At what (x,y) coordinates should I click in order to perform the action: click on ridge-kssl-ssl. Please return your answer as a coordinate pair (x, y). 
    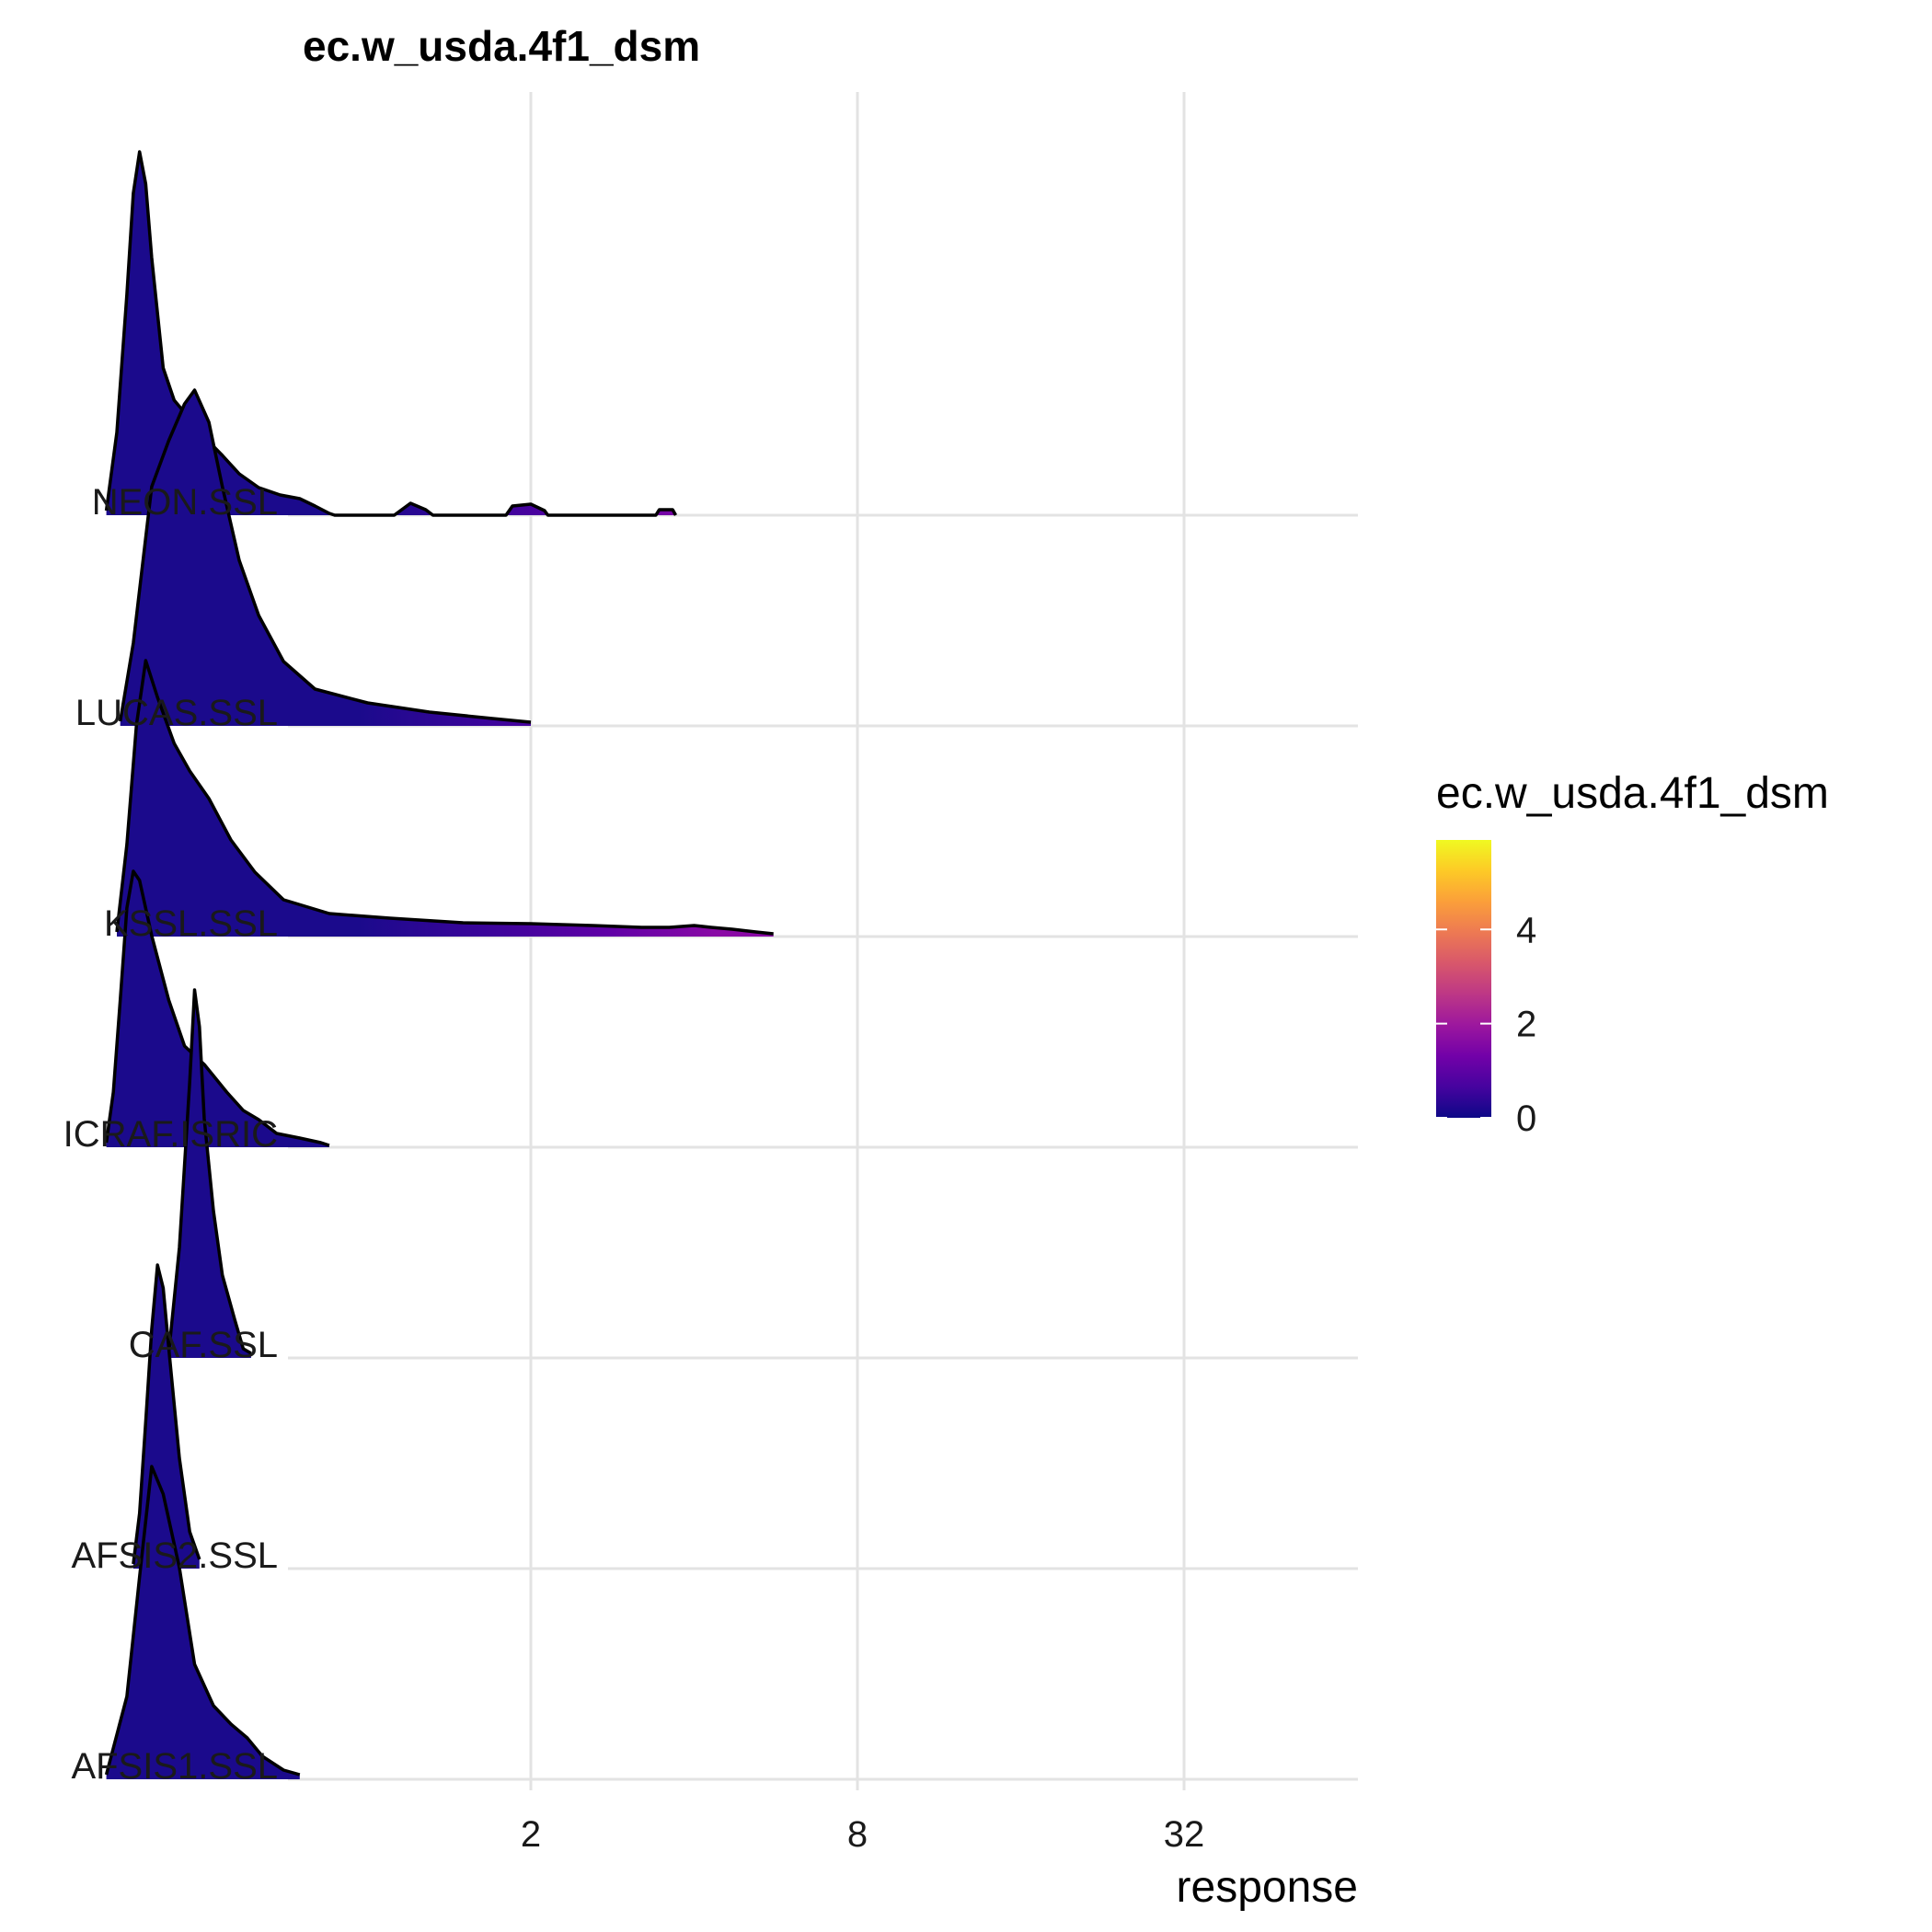
    Looking at the image, I should click on (444, 798).